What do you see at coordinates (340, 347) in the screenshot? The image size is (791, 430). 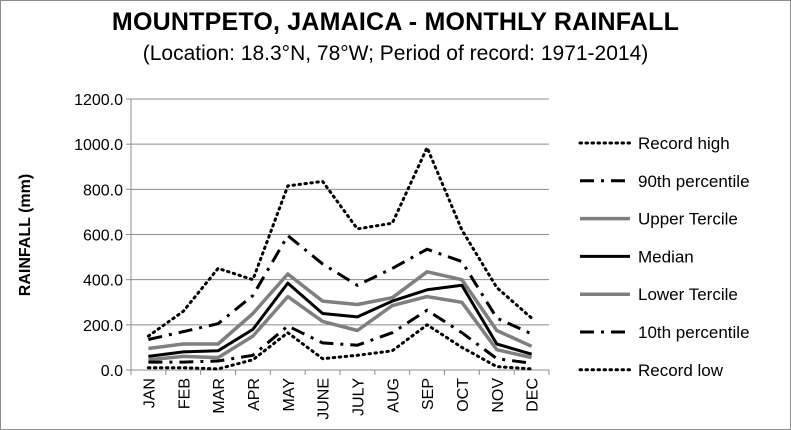 I see `series-line-record-low` at bounding box center [340, 347].